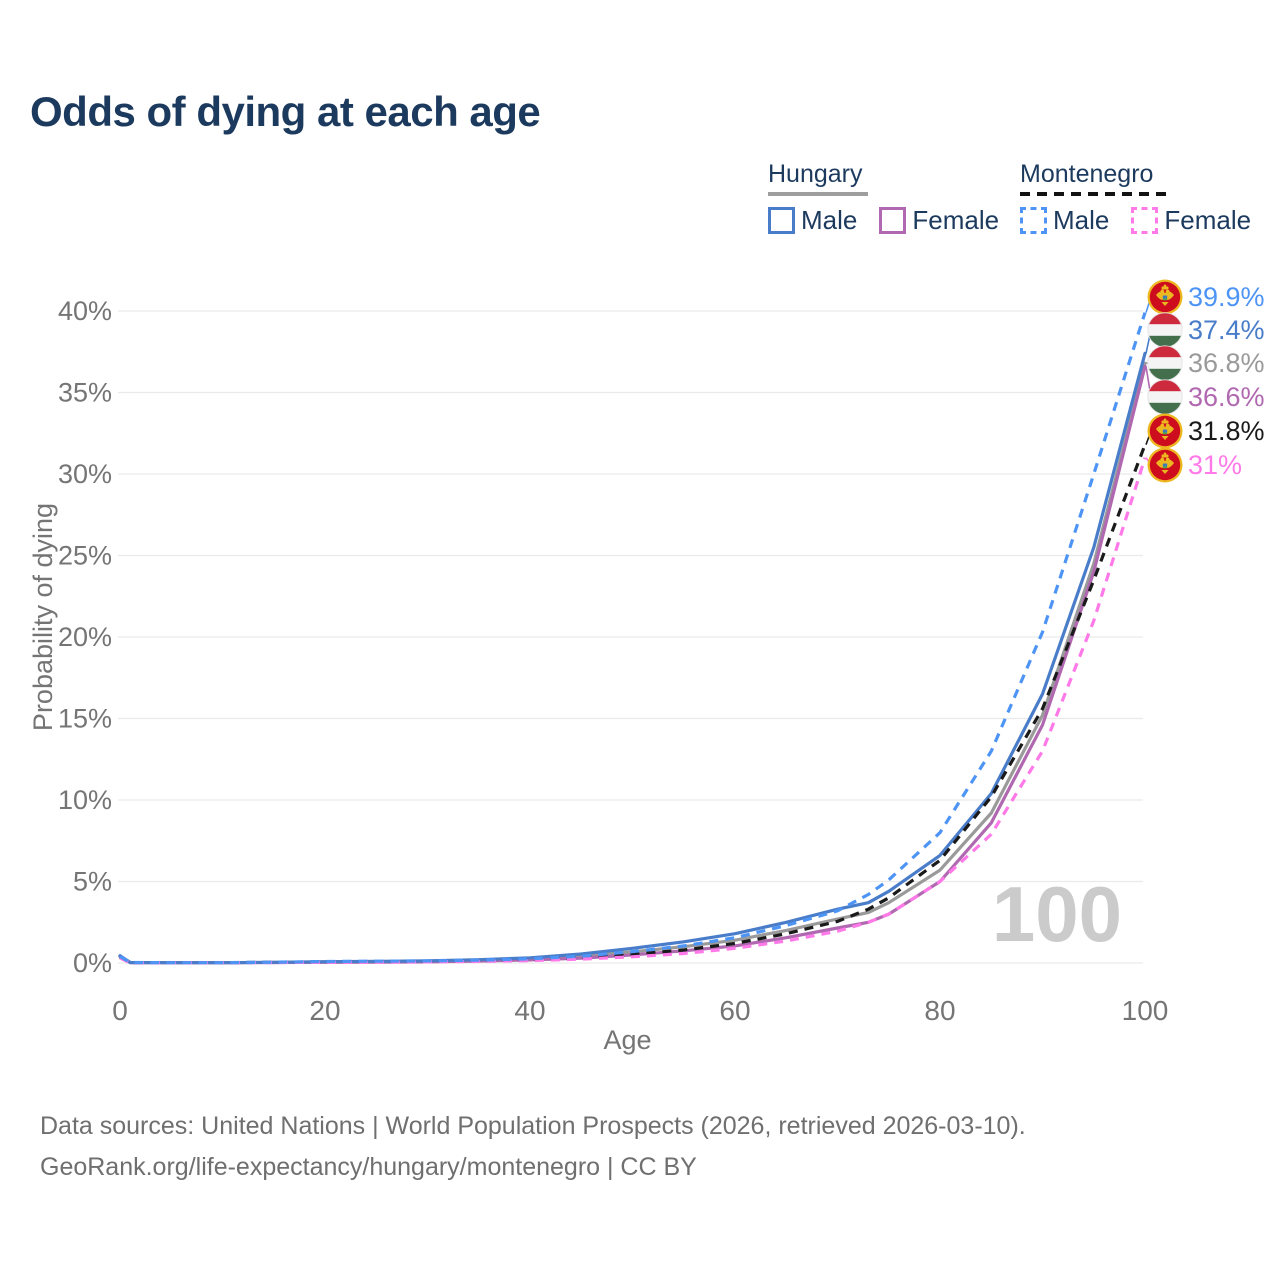  I want to click on x-axis-tick-label: 100, so click(1145, 1010).